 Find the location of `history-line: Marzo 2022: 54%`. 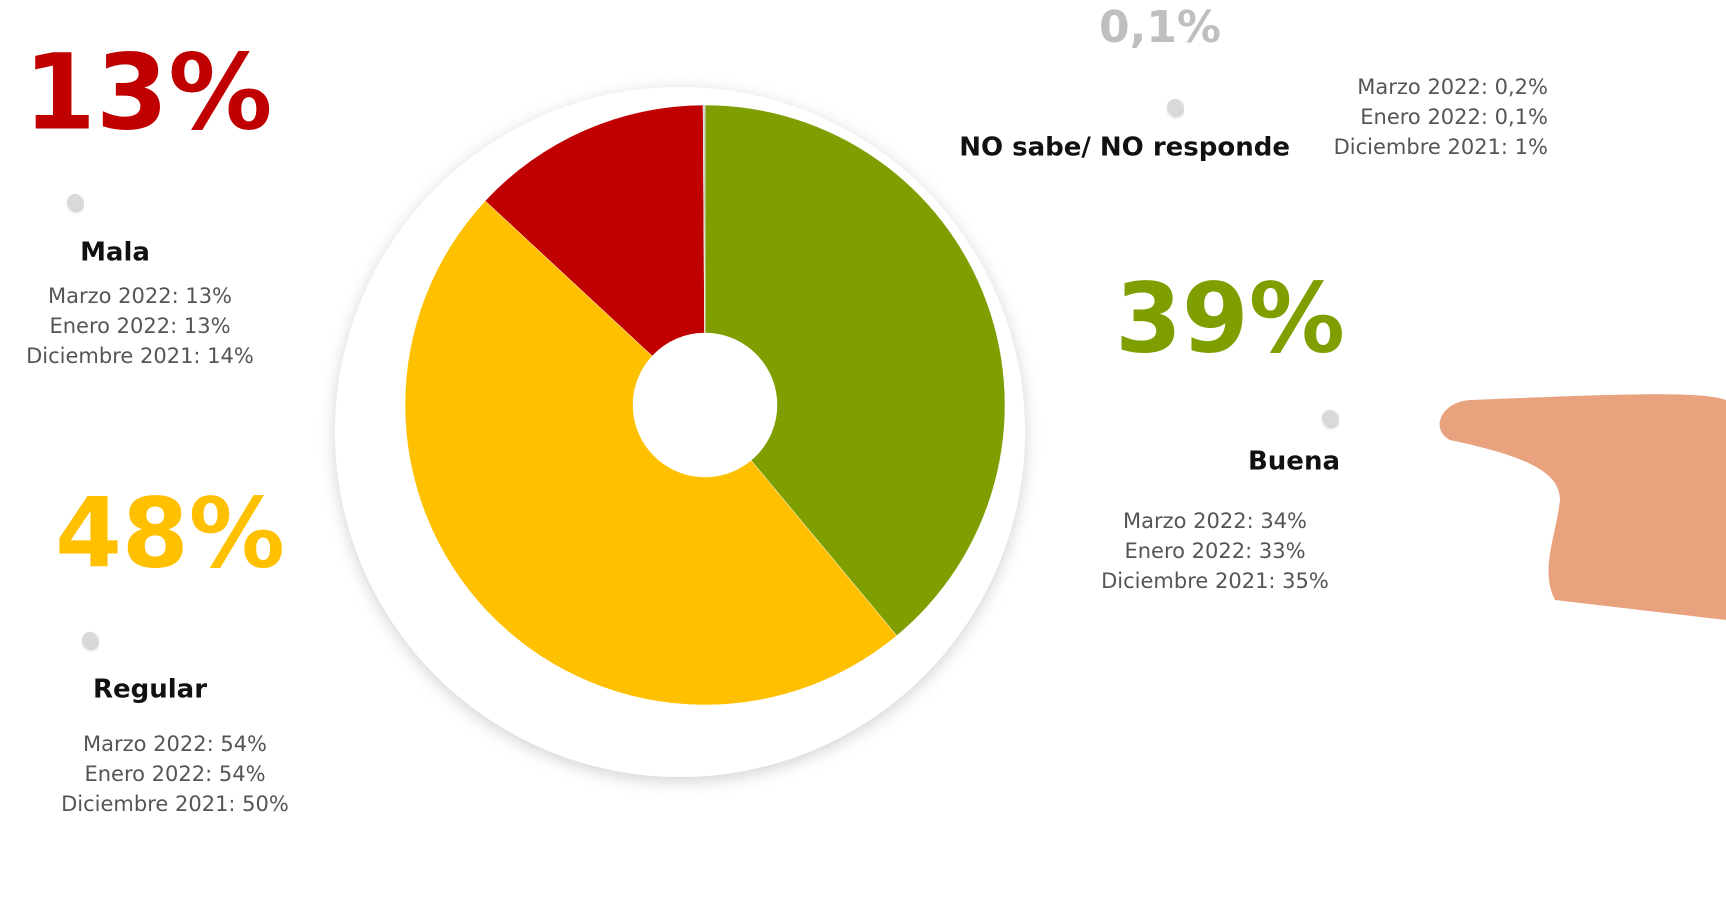

history-line: Marzo 2022: 54% is located at coordinates (175, 744).